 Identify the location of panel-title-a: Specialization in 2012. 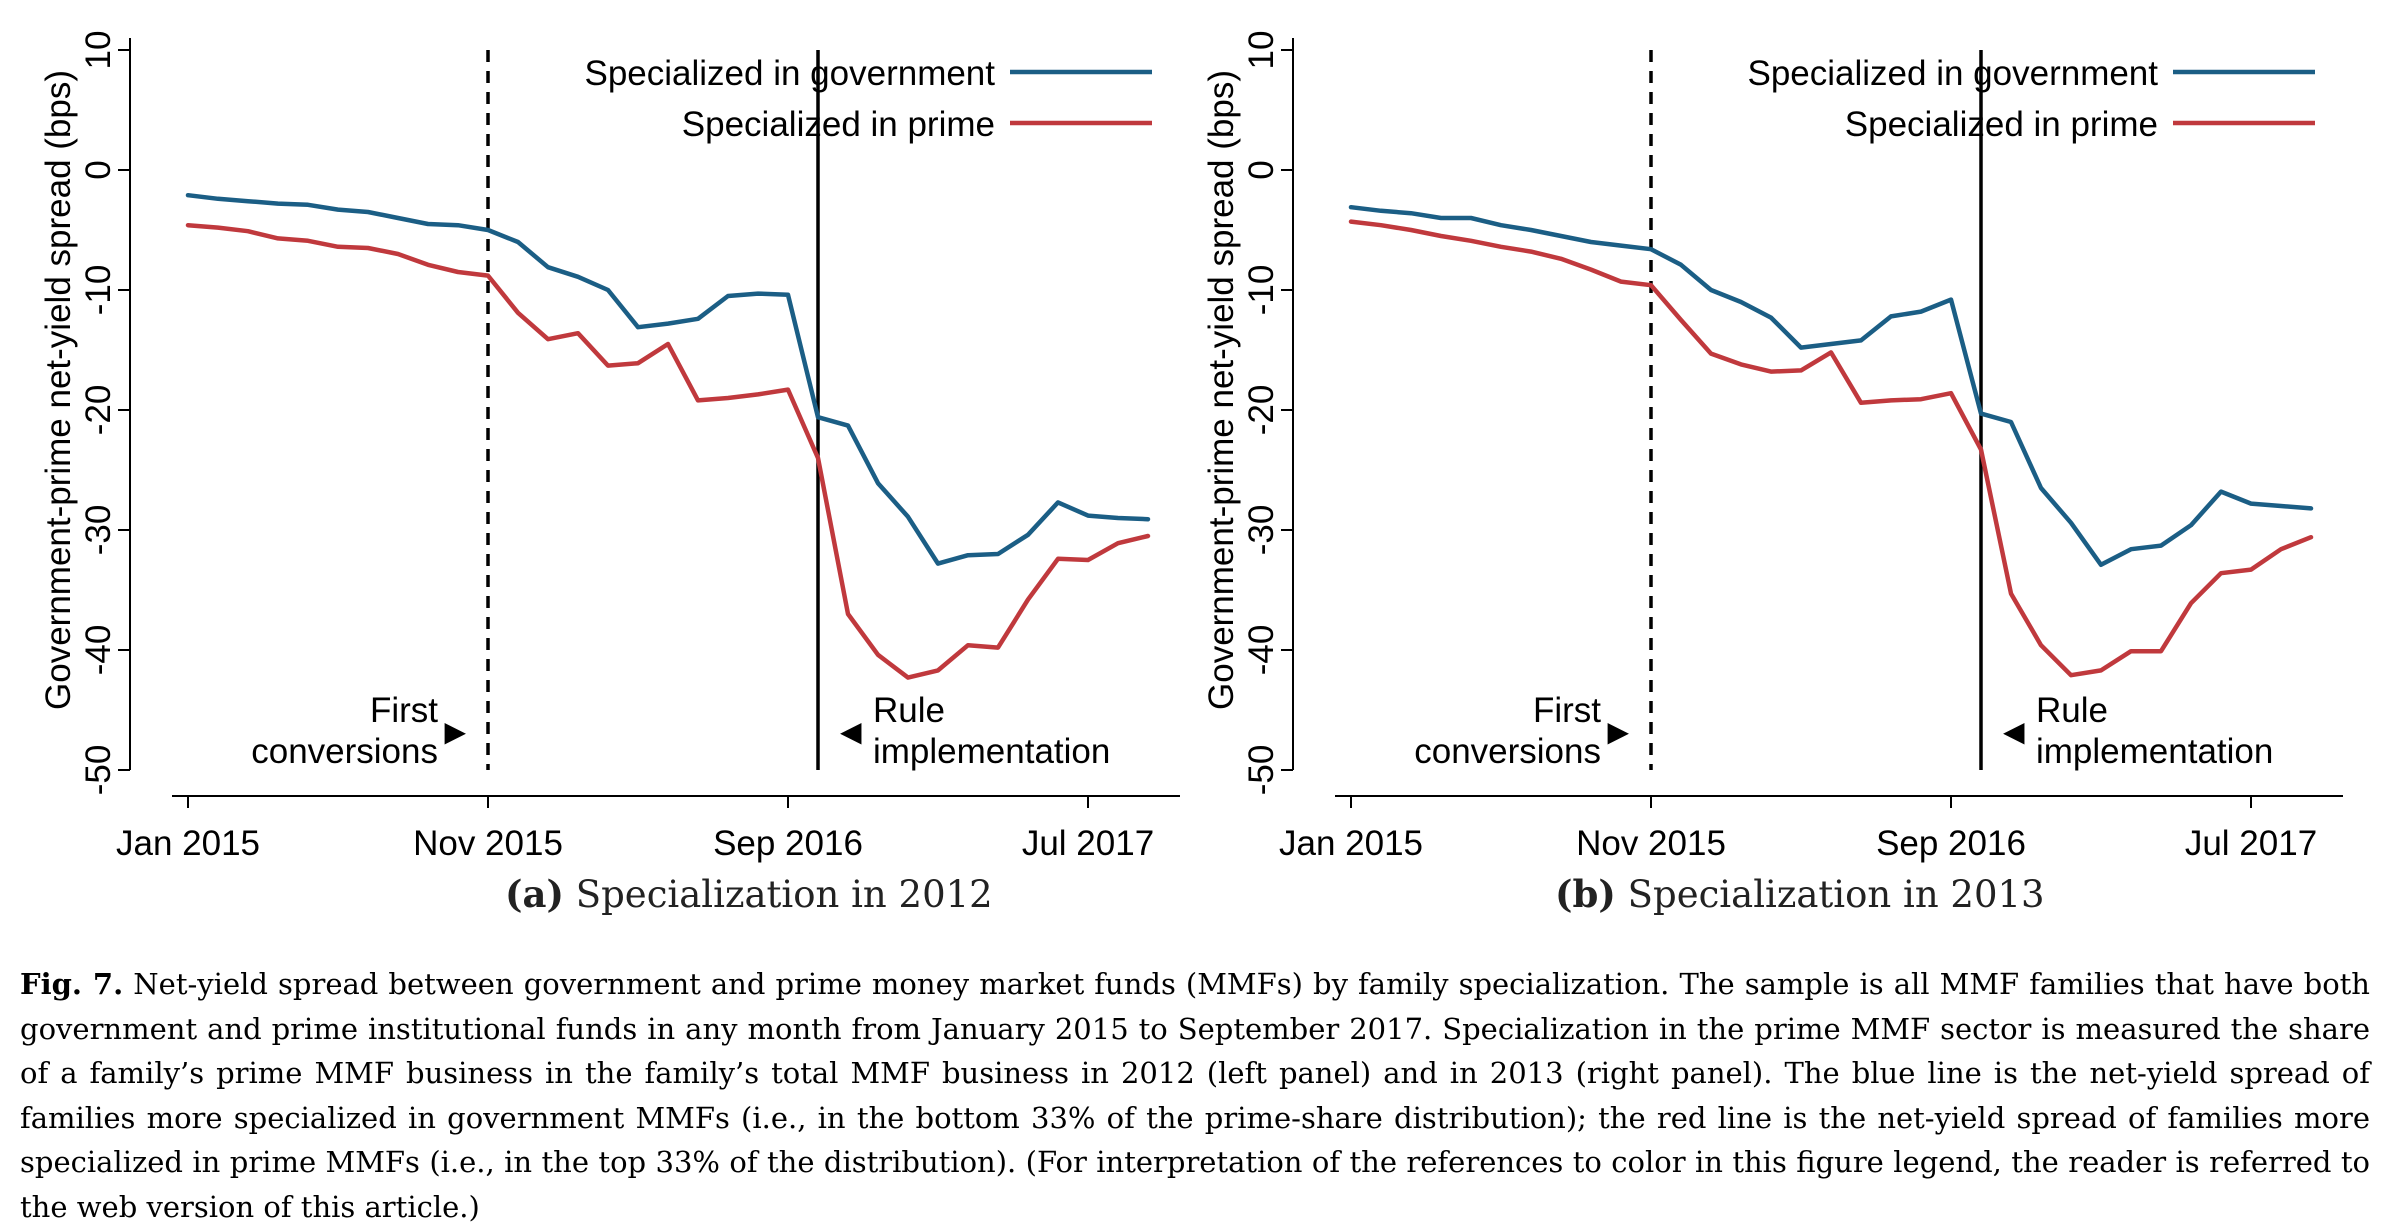
(784, 894).